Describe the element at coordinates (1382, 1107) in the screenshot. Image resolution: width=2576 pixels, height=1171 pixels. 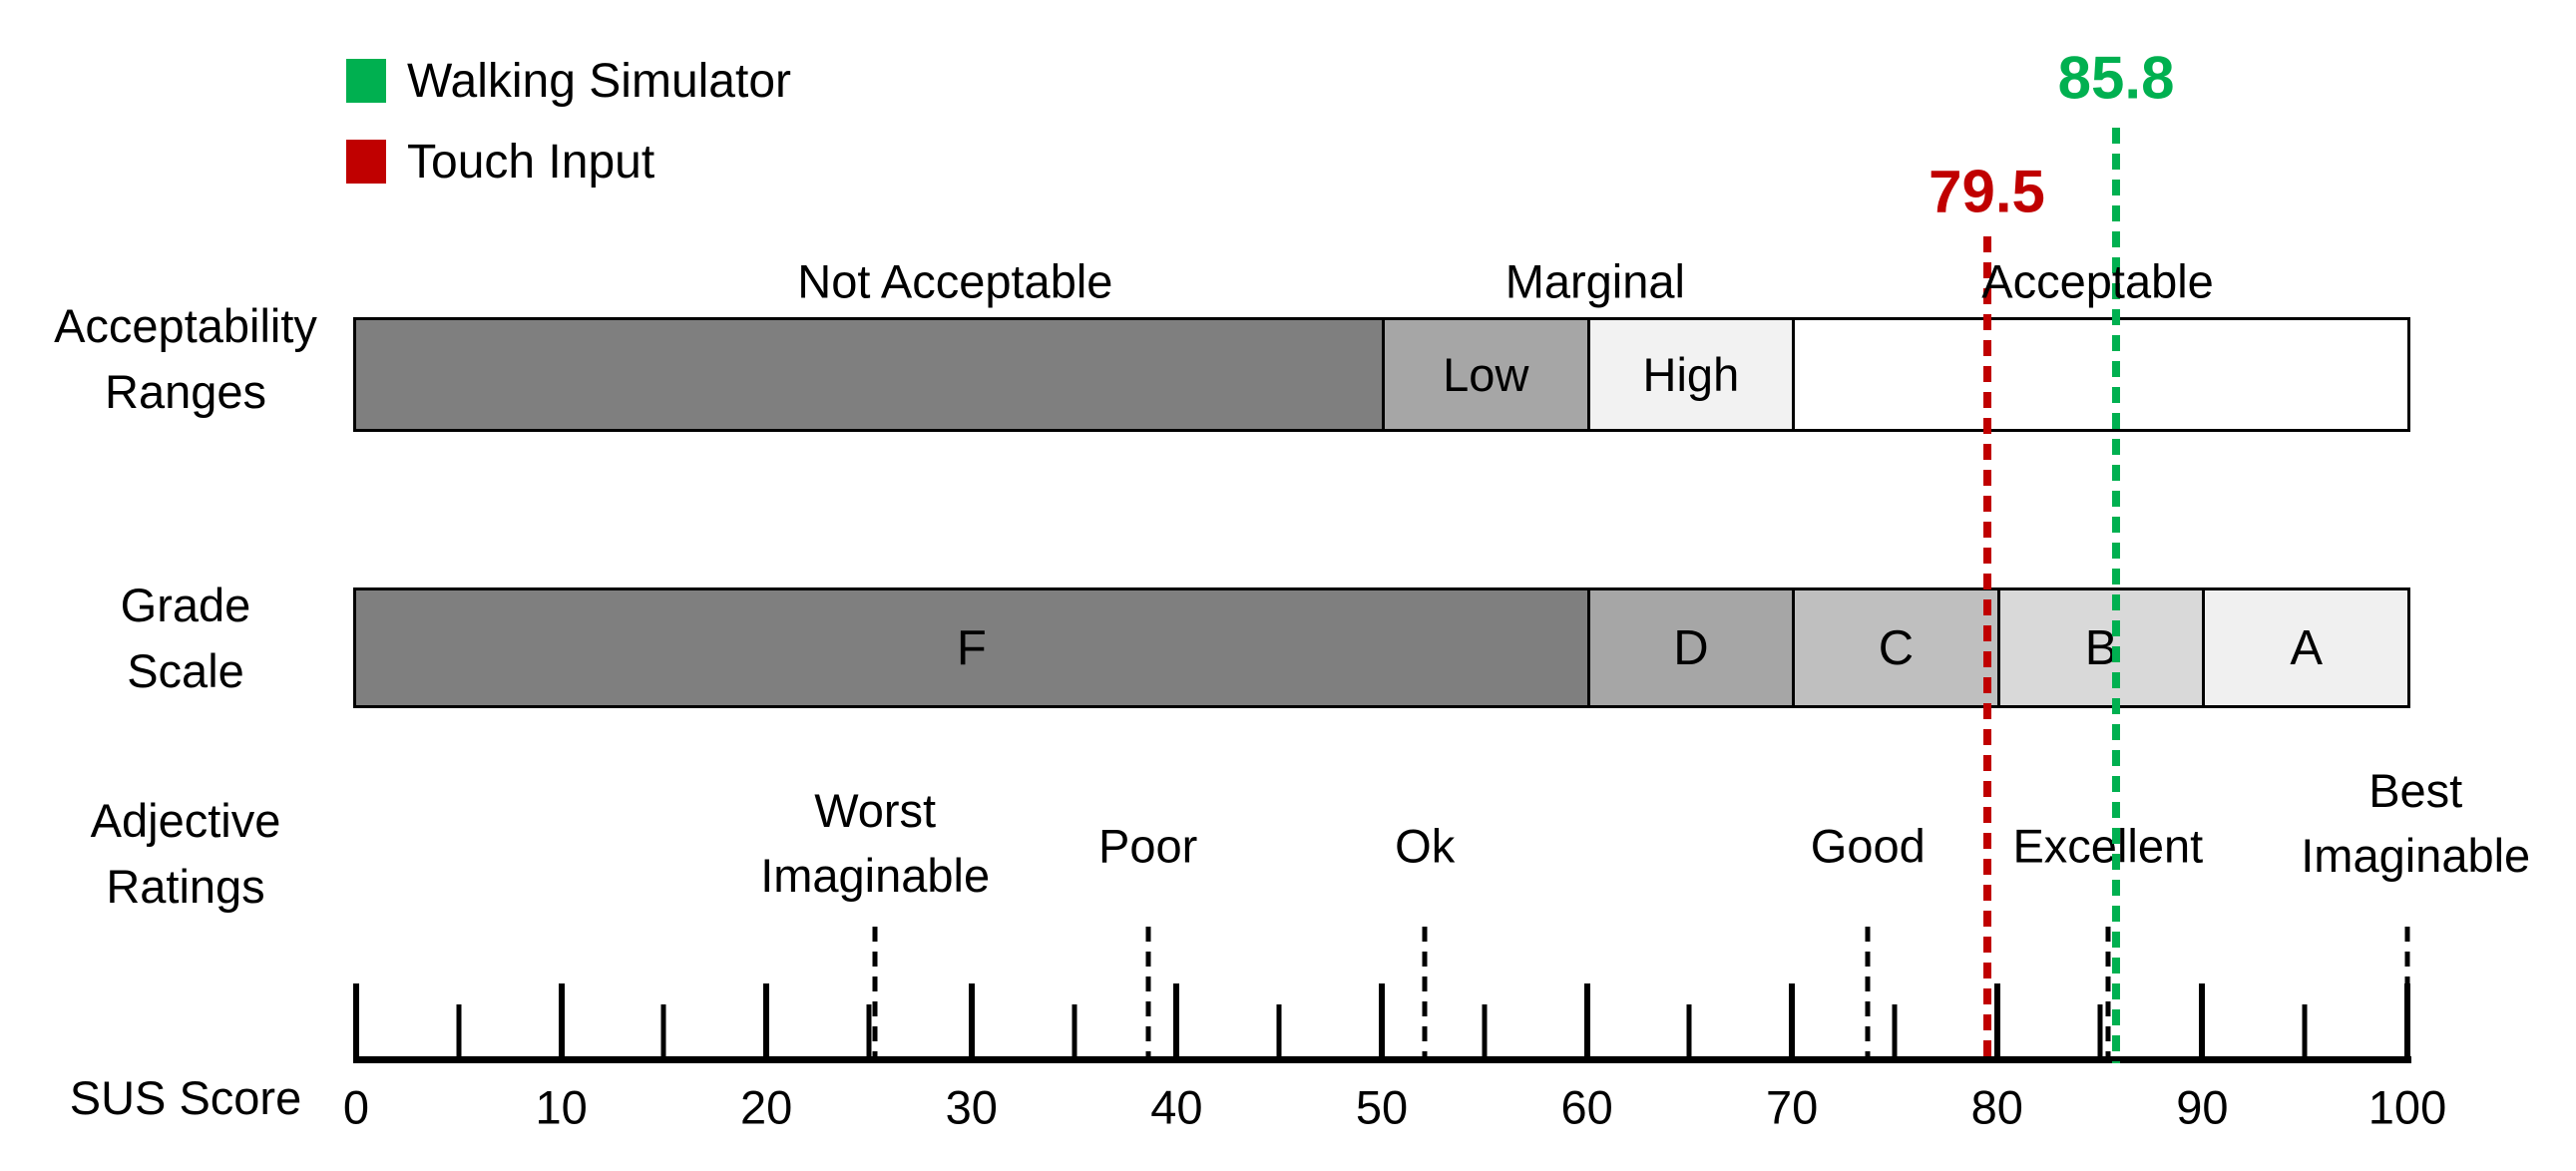
I see `axis-tick-label: 50` at that location.